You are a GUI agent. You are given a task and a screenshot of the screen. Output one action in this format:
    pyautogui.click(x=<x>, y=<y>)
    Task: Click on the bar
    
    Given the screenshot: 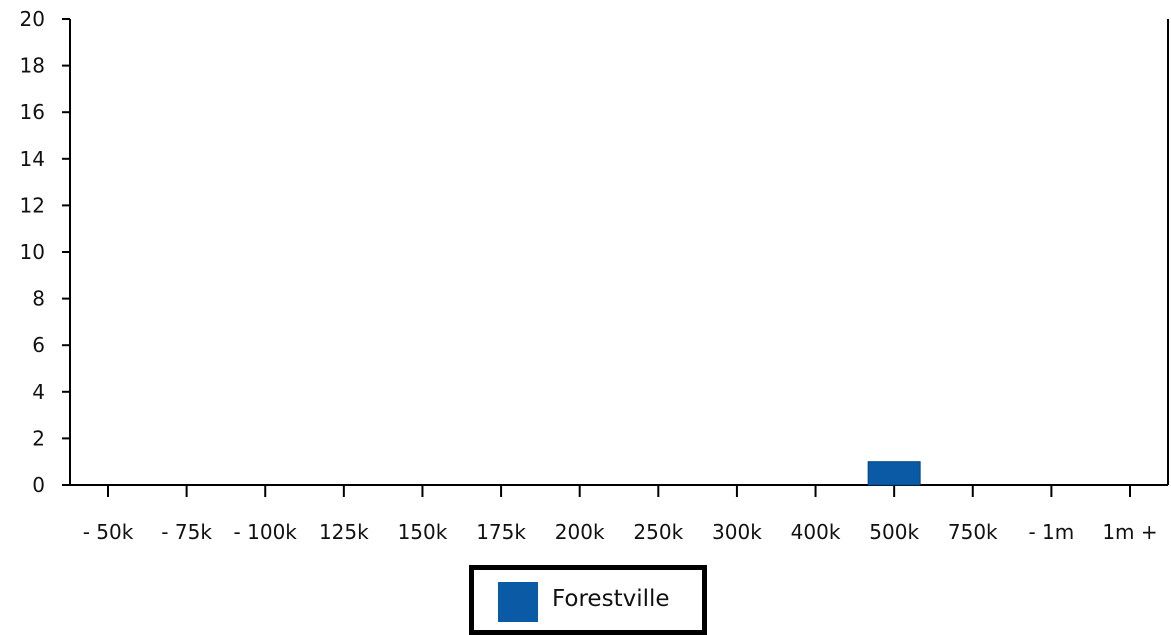 What is the action you would take?
    pyautogui.click(x=894, y=473)
    